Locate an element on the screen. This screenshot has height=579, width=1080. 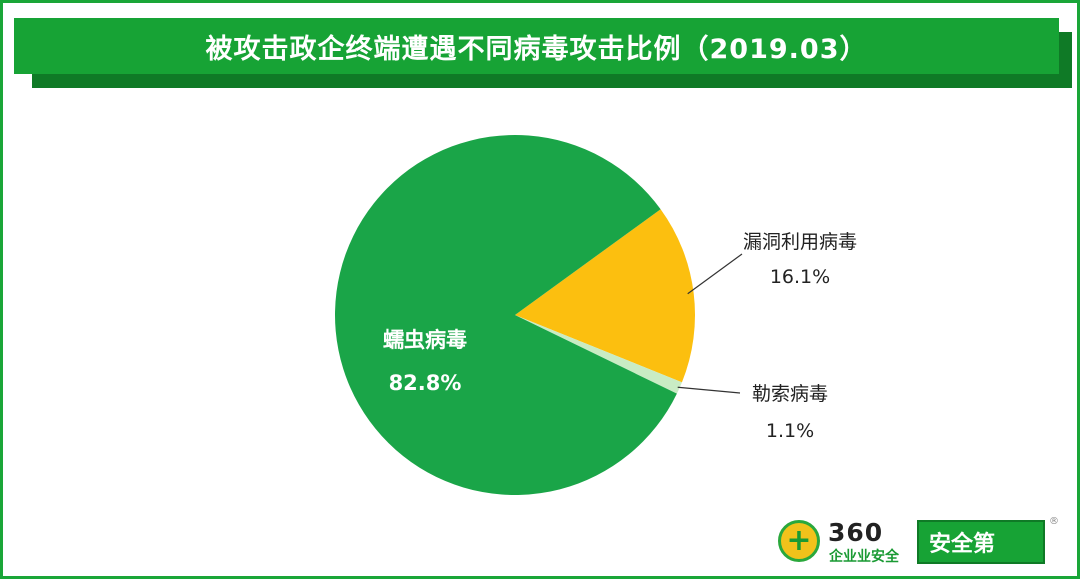
brand-logo: + 360 企业业安全 安全第 ® is located at coordinates (922, 543).